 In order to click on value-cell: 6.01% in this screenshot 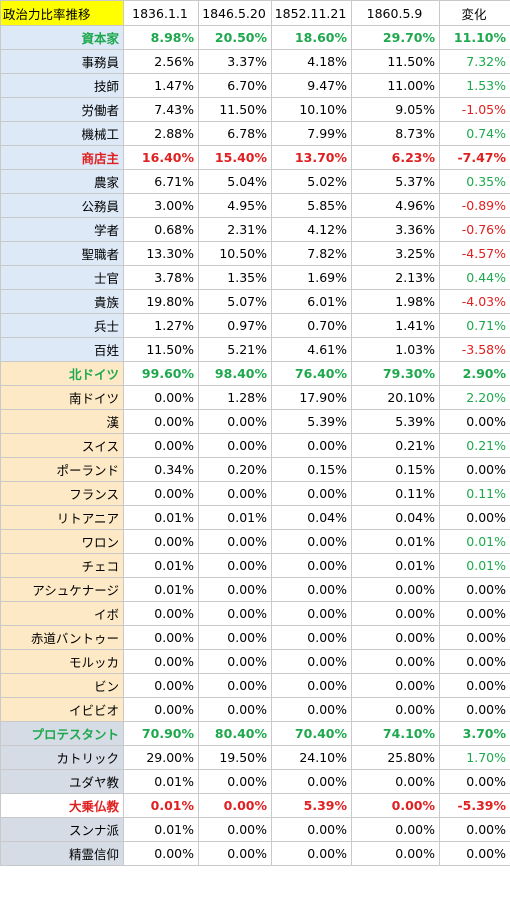, I will do `click(311, 301)`.